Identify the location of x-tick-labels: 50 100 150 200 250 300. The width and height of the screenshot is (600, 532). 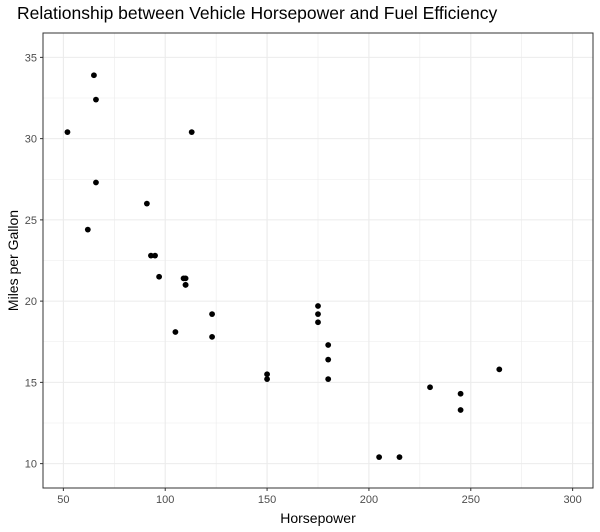
(319, 500).